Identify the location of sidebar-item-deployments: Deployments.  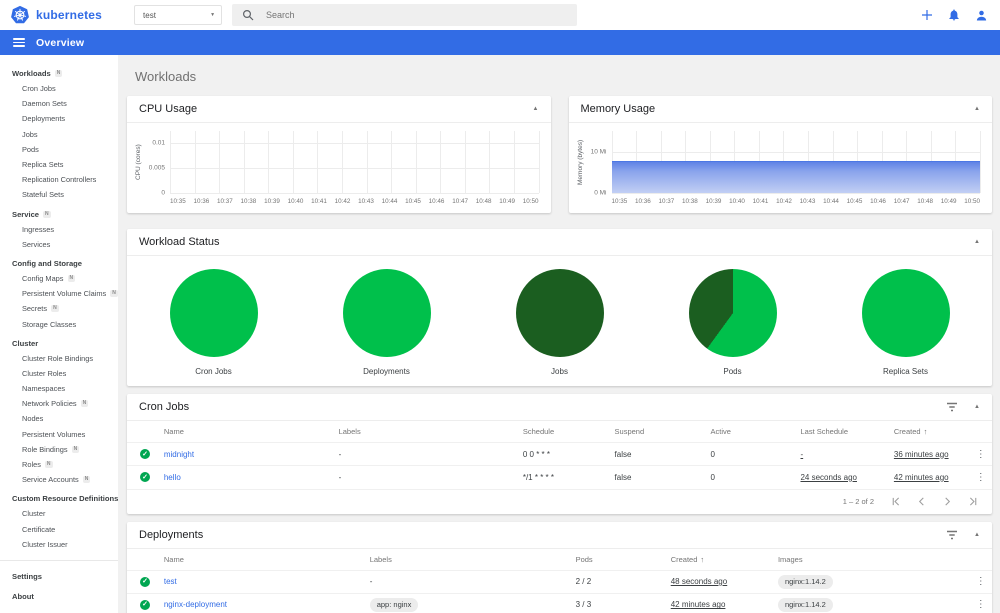
(59, 118).